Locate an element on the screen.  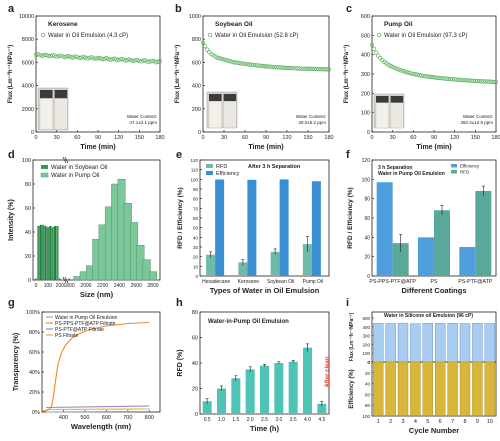
panel-a-ytick-label: 8000 is located at coordinates (28, 40).